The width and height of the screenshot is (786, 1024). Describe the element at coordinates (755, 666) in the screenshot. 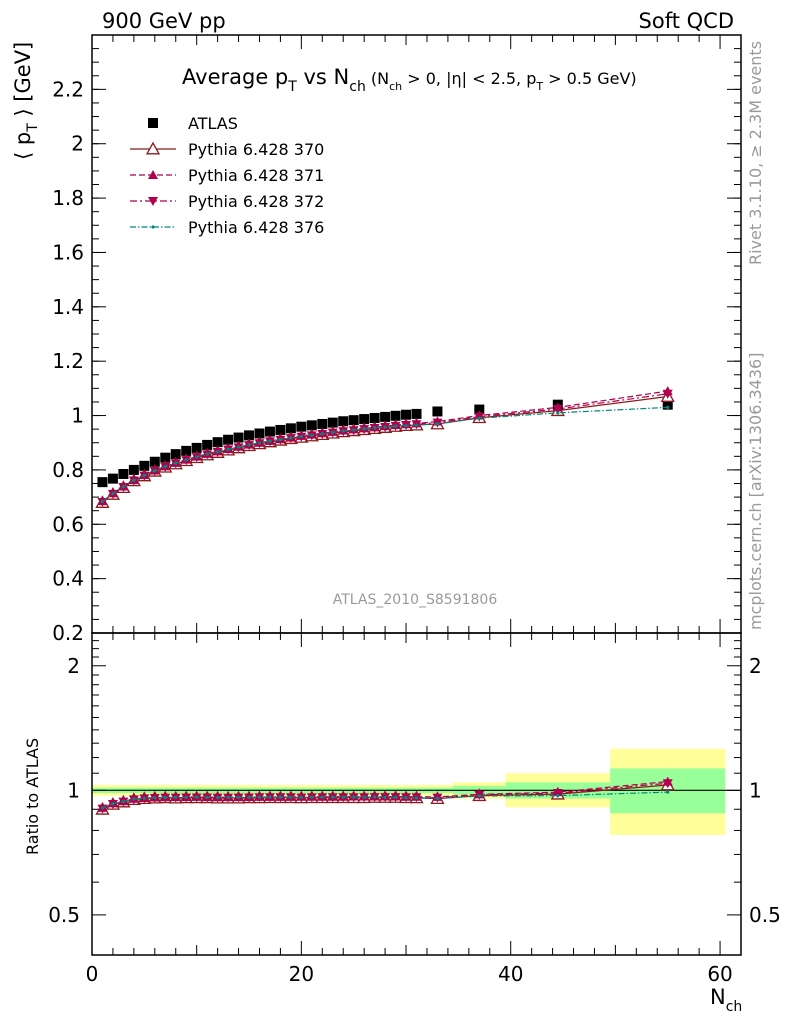

I see `ratio-ytick-label-right: 2` at that location.